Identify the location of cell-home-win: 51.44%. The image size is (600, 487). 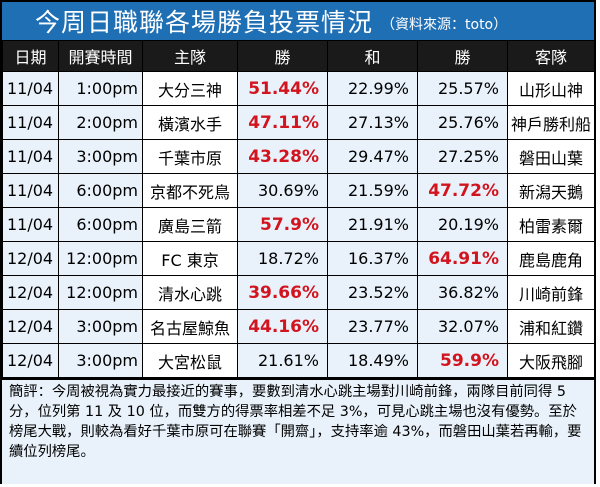
(282, 88).